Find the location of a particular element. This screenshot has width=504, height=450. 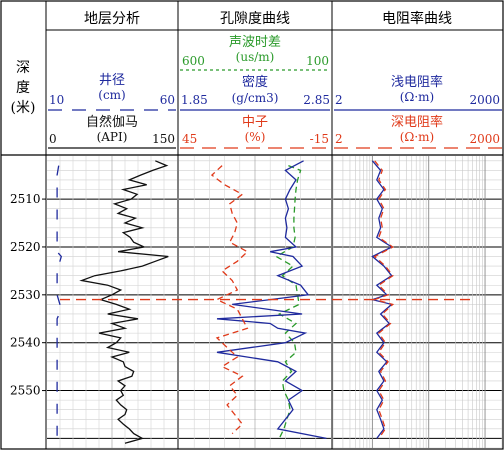

track-title-1: 地层分析 is located at coordinates (112, 19).